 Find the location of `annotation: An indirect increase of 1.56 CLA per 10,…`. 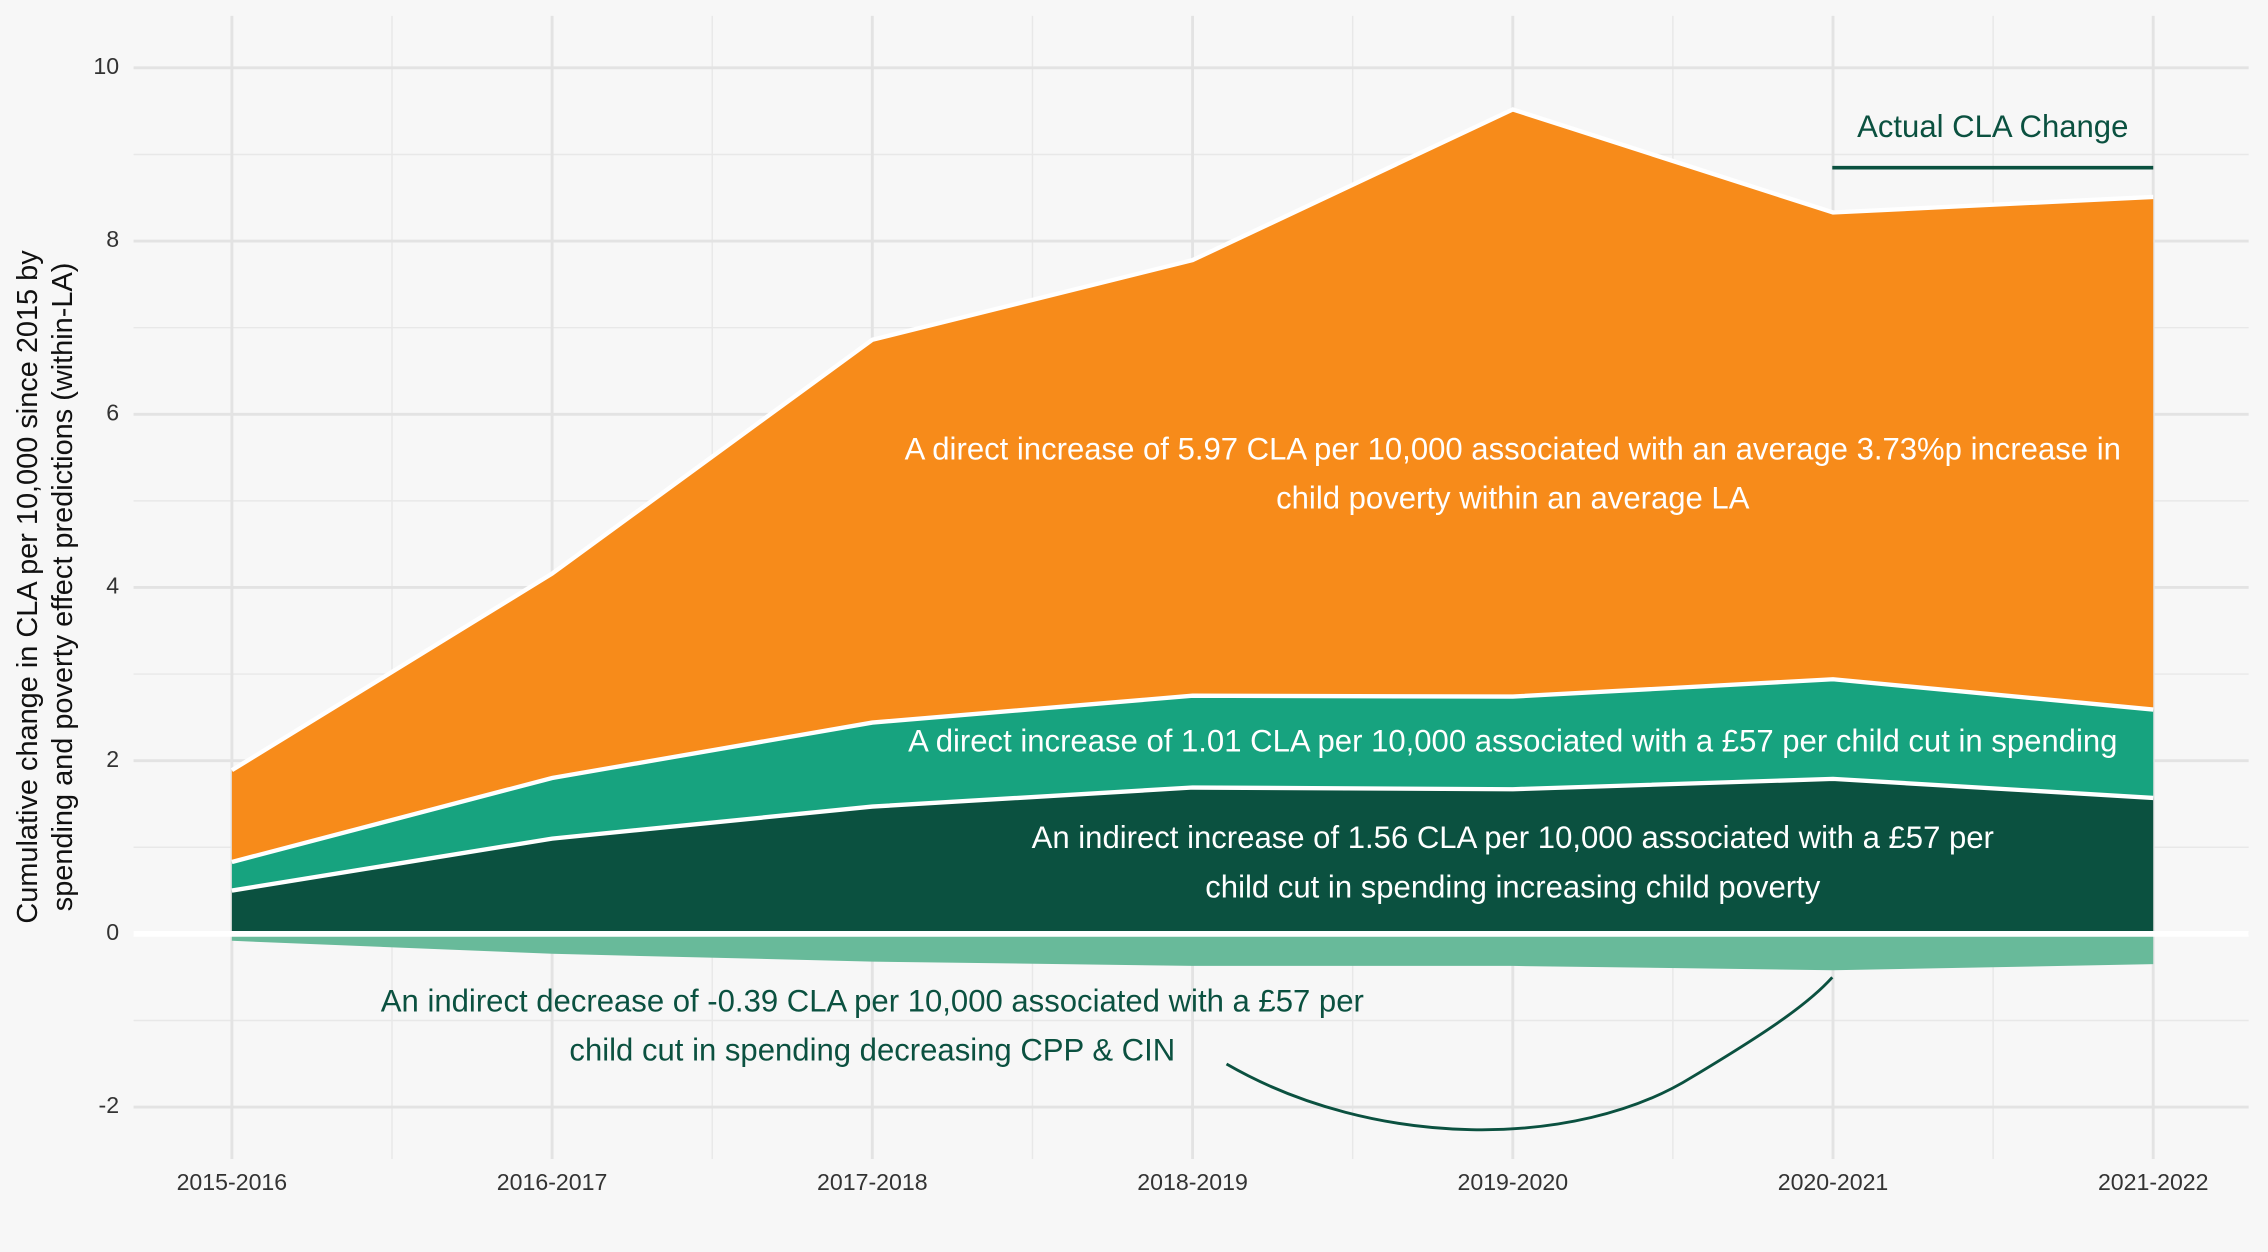

annotation: An indirect increase of 1.56 CLA per 10,… is located at coordinates (1513, 837).